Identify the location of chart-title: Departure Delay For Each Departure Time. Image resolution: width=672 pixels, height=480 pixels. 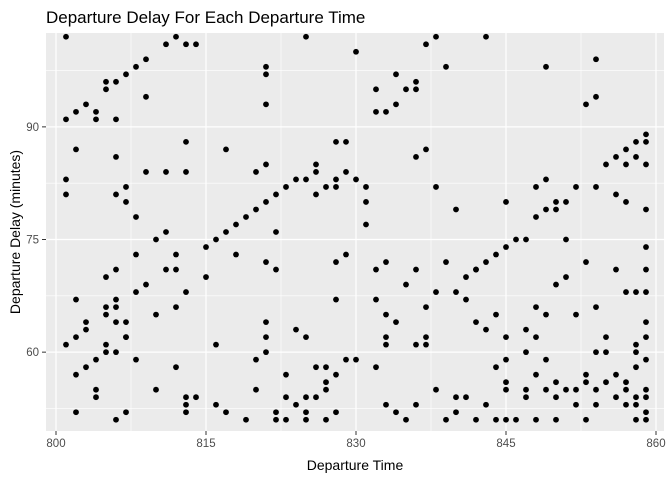
(205, 17).